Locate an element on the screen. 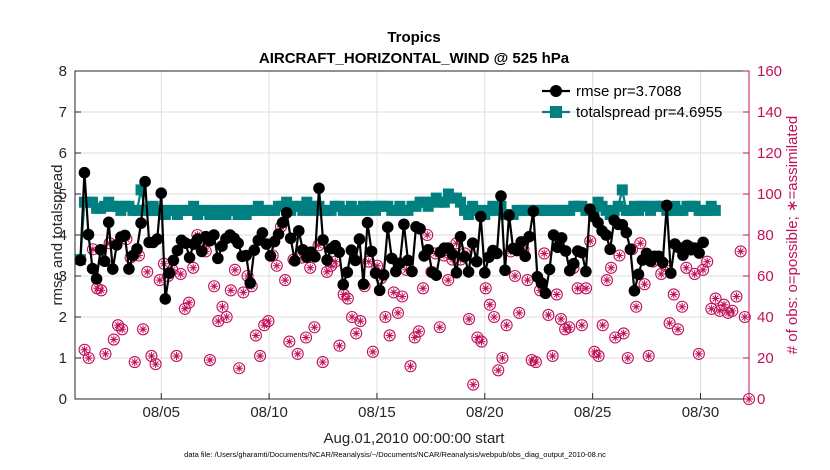 The image size is (830, 470). y2-tick-label: 60 is located at coordinates (765, 276).